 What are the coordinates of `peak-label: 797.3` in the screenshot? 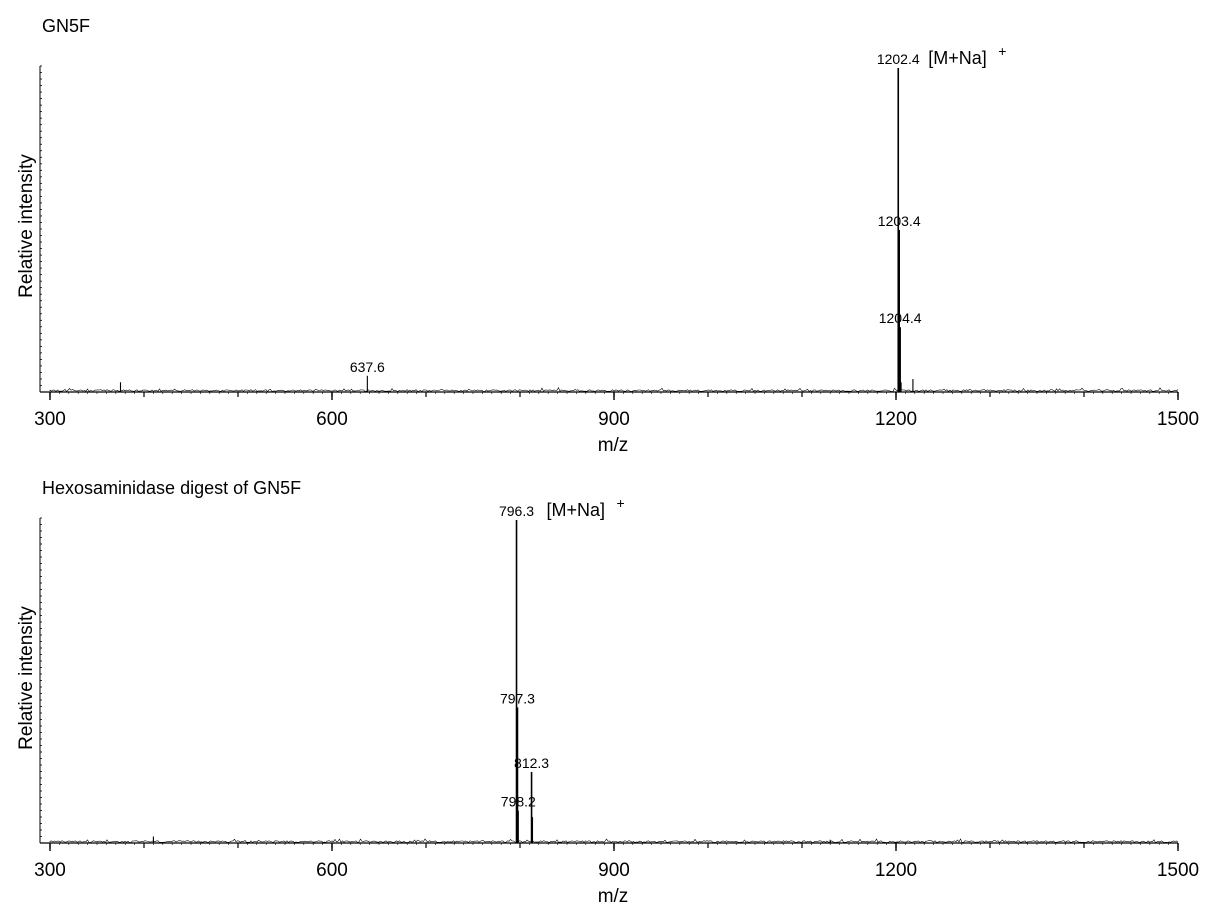 It's located at (517, 698).